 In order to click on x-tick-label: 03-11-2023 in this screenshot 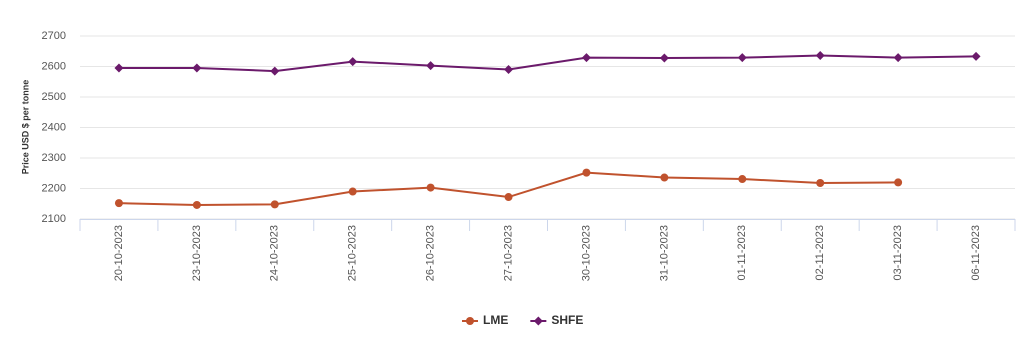, I will do `click(898, 252)`.